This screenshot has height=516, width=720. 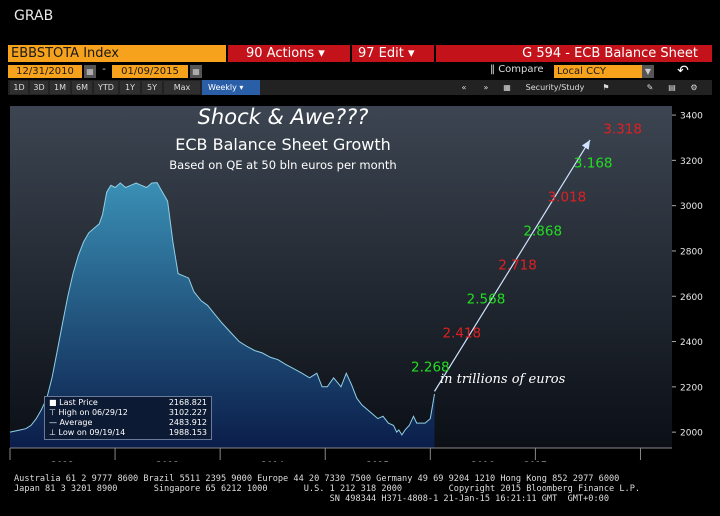 What do you see at coordinates (76, 422) in the screenshot?
I see `legend-label: Average` at bounding box center [76, 422].